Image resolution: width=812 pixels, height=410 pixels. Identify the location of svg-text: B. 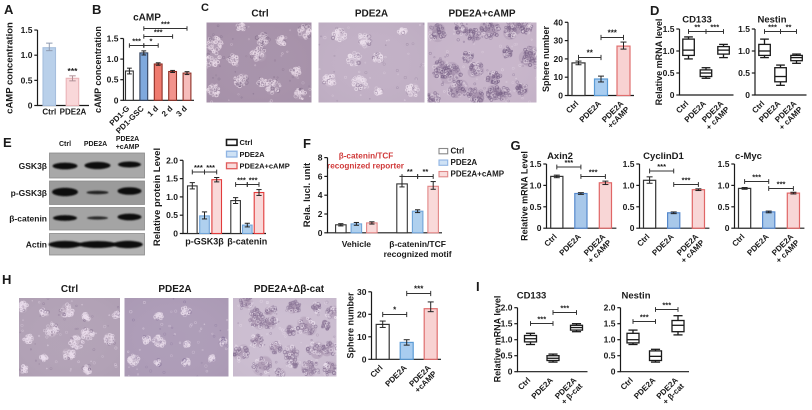
(96, 9).